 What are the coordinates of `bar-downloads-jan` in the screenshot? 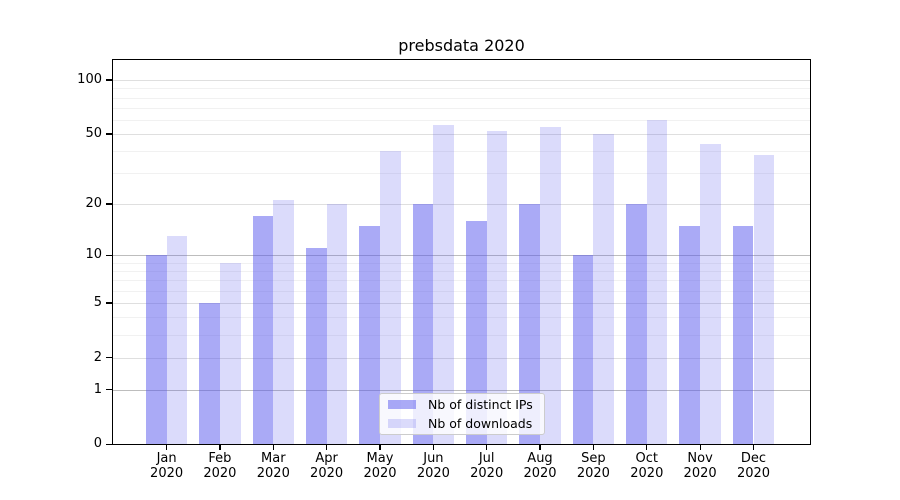 It's located at (177, 340).